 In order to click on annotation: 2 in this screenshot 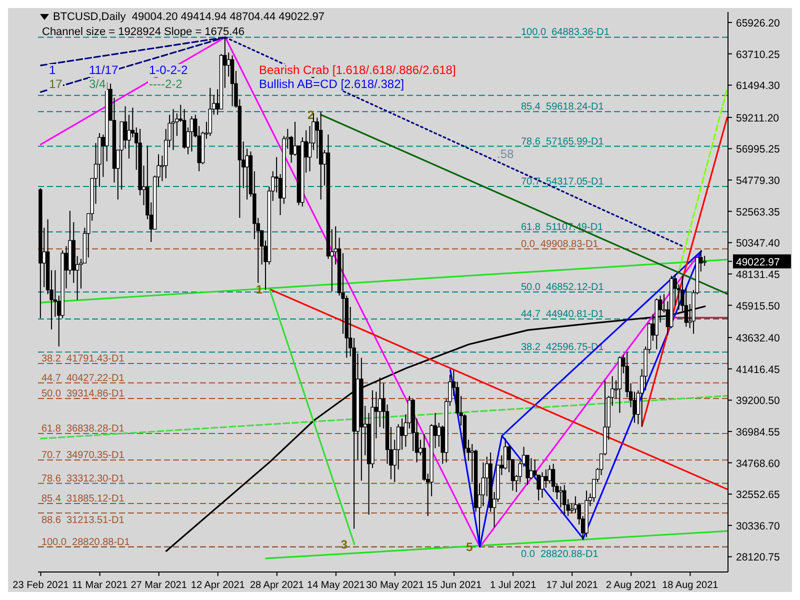, I will do `click(311, 115)`.